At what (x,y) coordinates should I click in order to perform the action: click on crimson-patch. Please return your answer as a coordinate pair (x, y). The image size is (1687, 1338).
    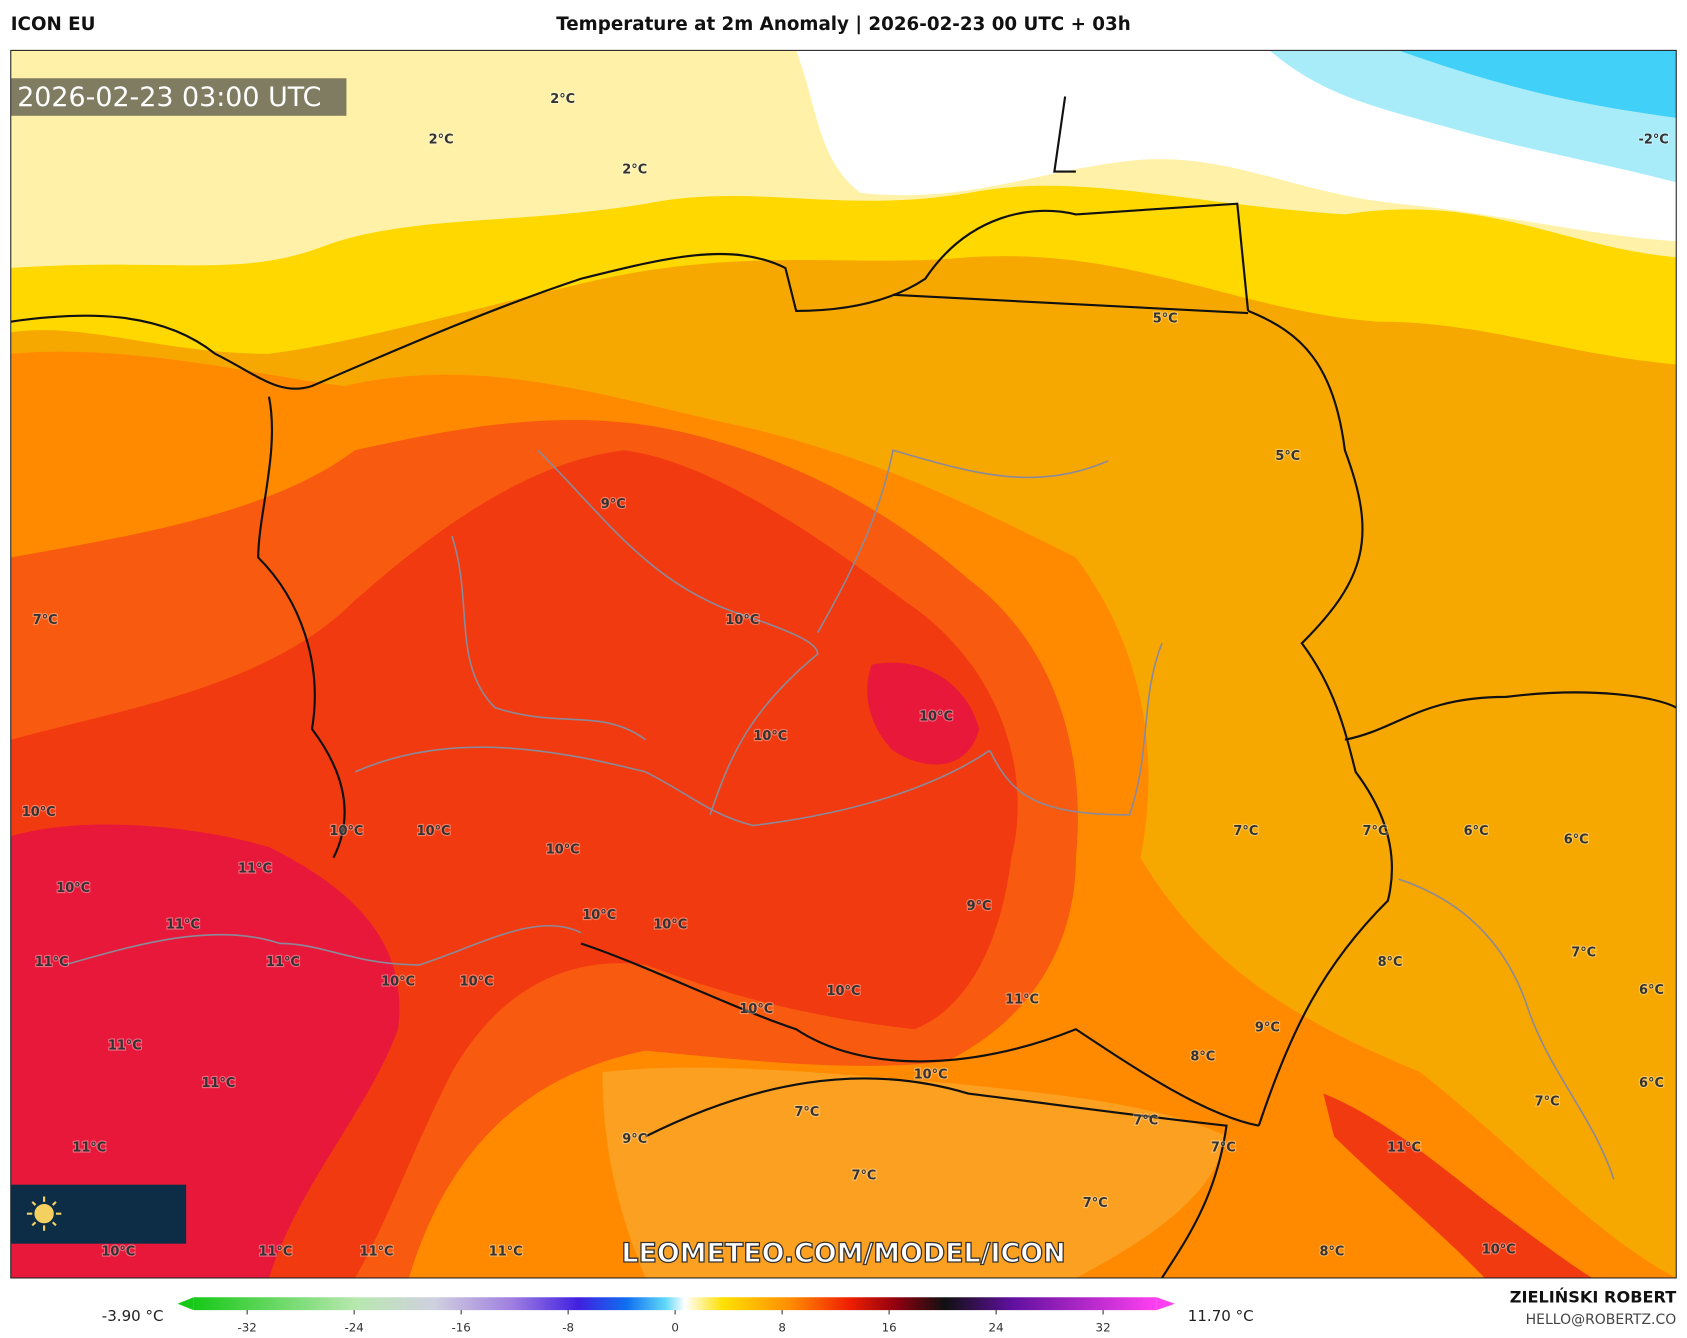
    Looking at the image, I should click on (923, 713).